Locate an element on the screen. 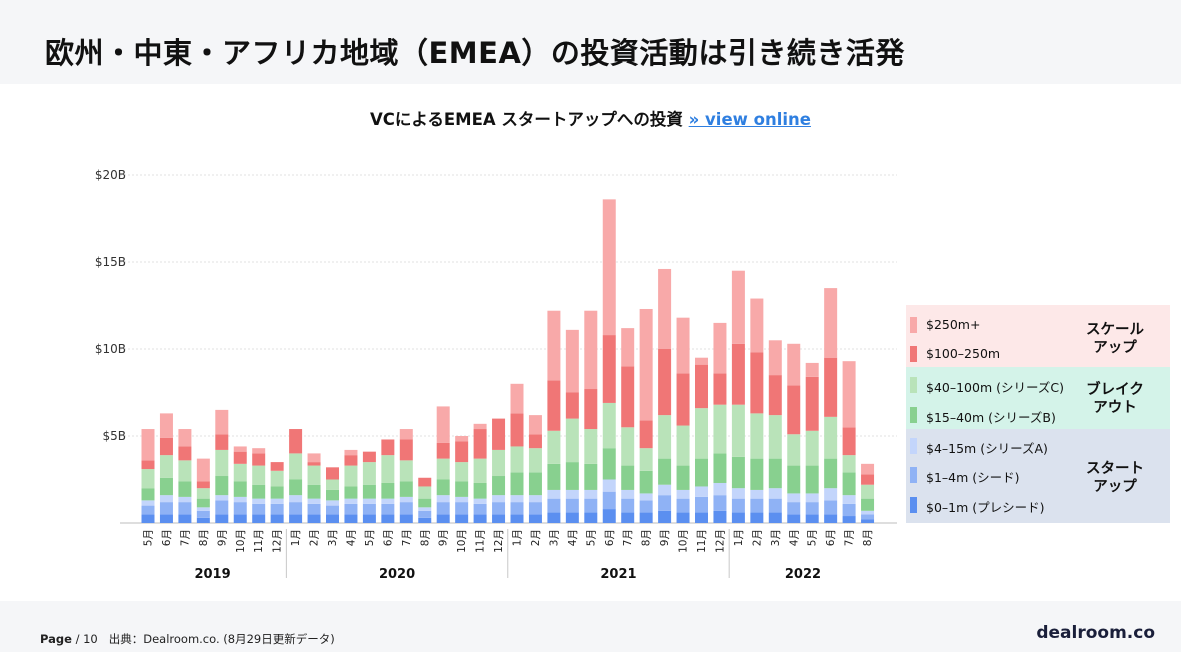 This screenshot has height=652, width=1181. page-number: / 10 is located at coordinates (86, 639).